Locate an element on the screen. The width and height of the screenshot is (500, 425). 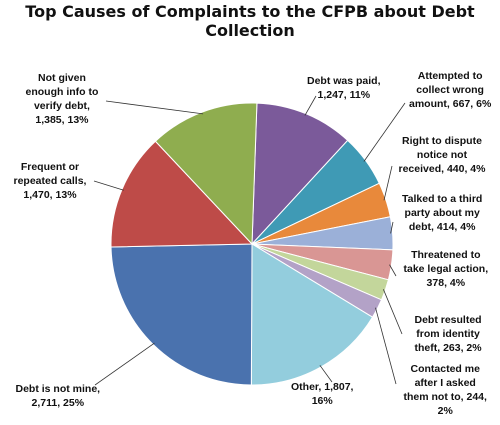
slice-label-6: Debt resulted from identity theft, 263, 2% is located at coordinates (448, 334).